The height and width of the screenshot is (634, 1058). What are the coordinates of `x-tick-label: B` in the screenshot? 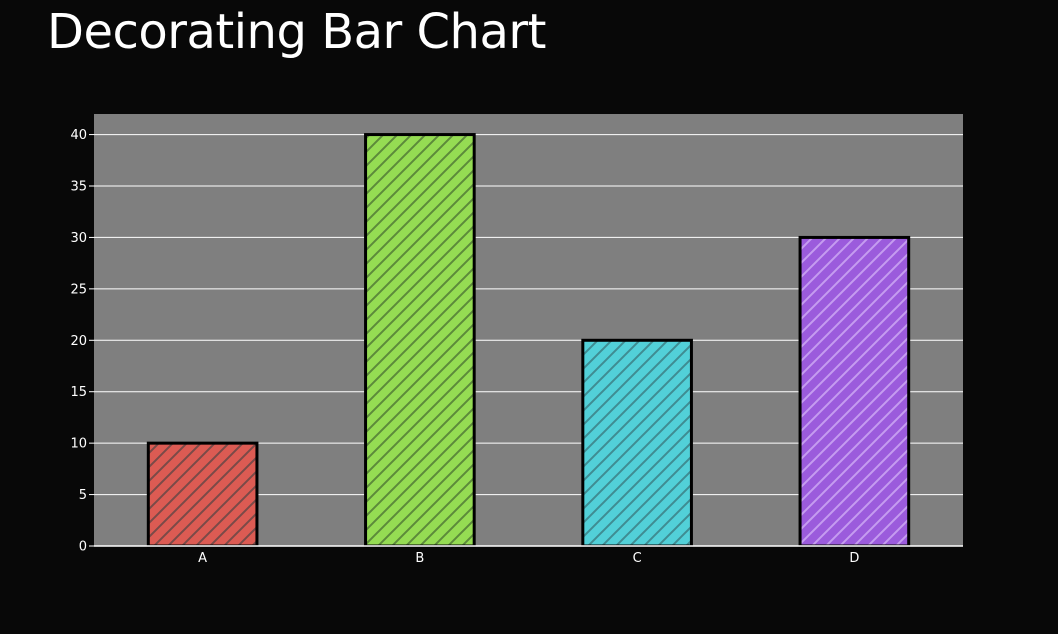 It's located at (419, 558).